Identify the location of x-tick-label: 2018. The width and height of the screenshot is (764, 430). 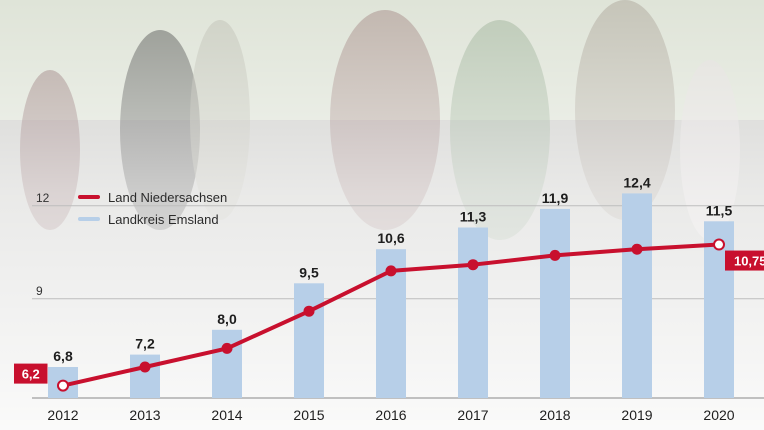
(554, 415).